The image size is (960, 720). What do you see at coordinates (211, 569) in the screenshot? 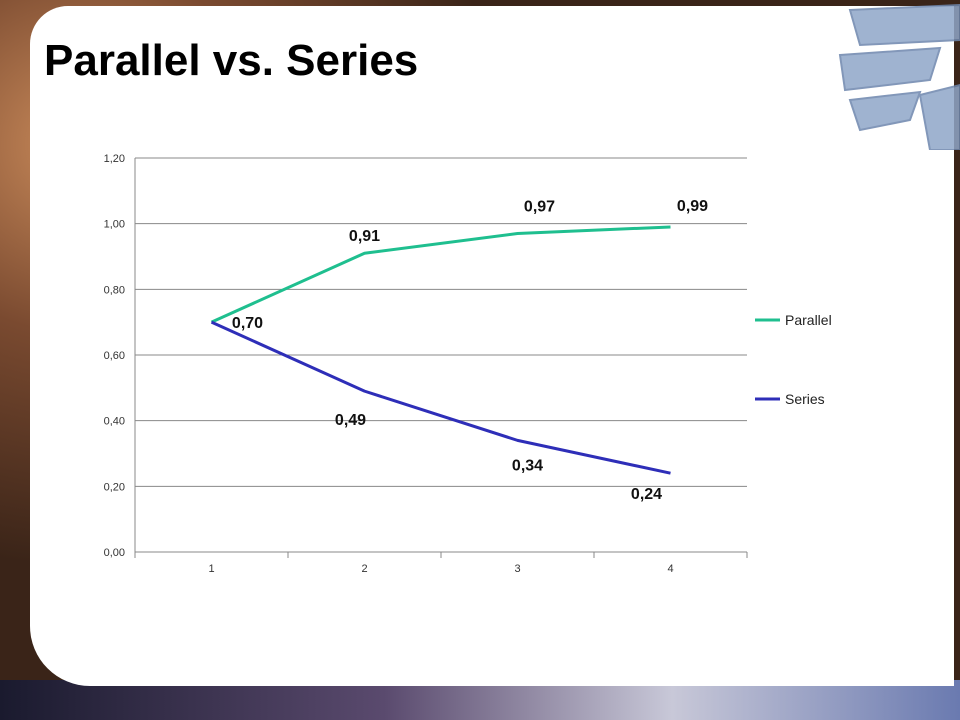
I see `x-tick-label: 1` at bounding box center [211, 569].